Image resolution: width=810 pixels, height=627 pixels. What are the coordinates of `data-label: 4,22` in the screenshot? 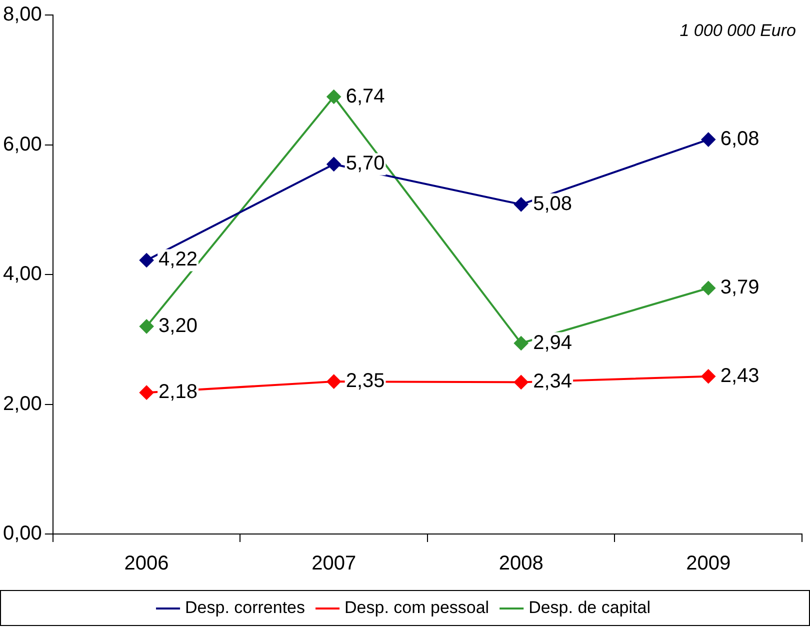 It's located at (178, 259).